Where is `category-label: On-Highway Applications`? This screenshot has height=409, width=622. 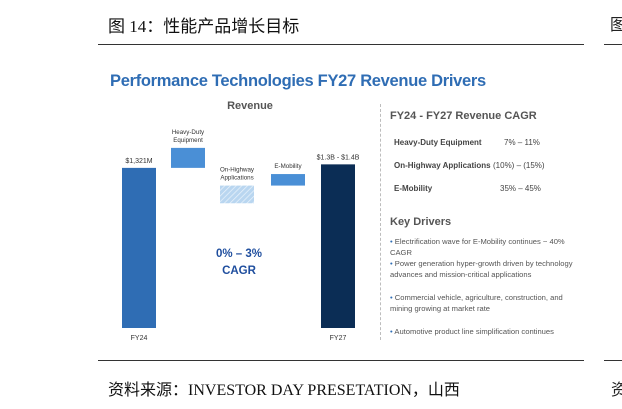 category-label: On-Highway Applications is located at coordinates (237, 174).